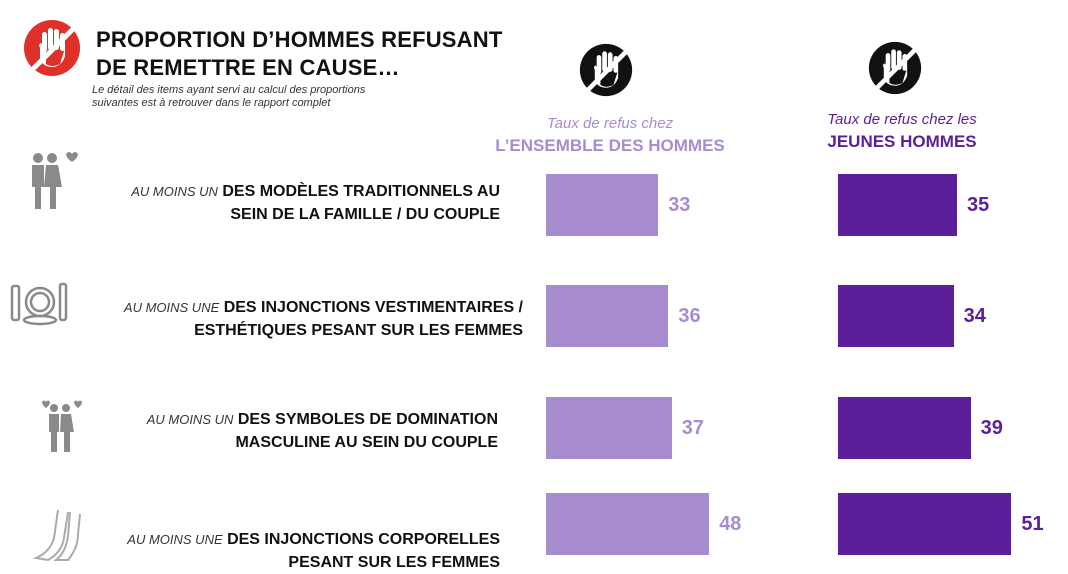 The width and height of the screenshot is (1068, 574). I want to click on series-header-main: L’ENSEMBLE DES HOMMES, so click(610, 145).